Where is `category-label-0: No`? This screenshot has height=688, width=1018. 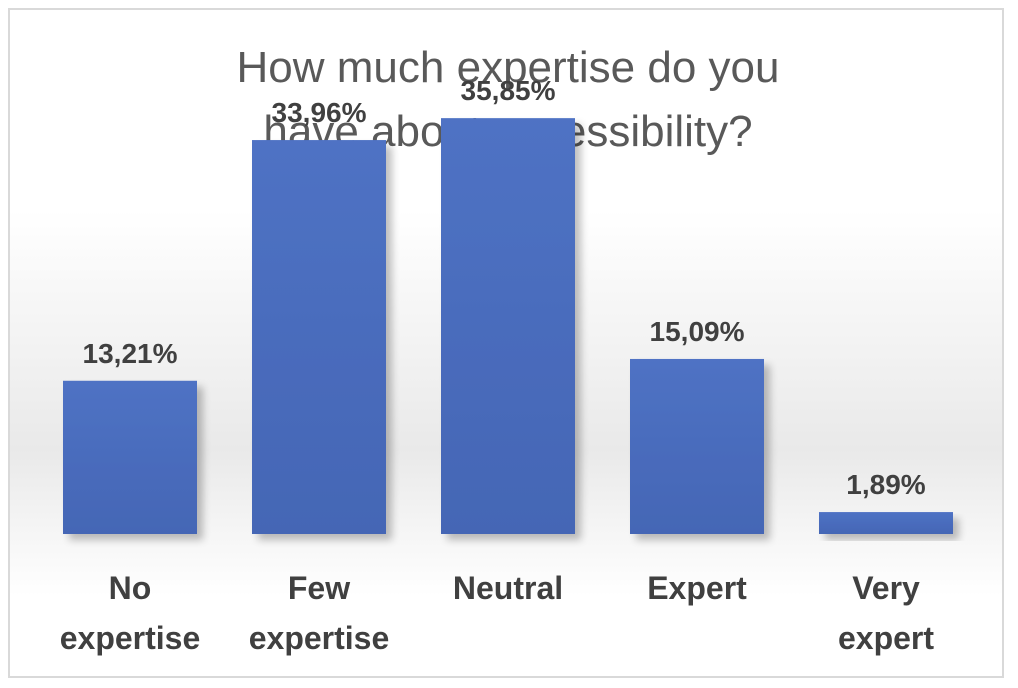
category-label-0: No is located at coordinates (130, 588).